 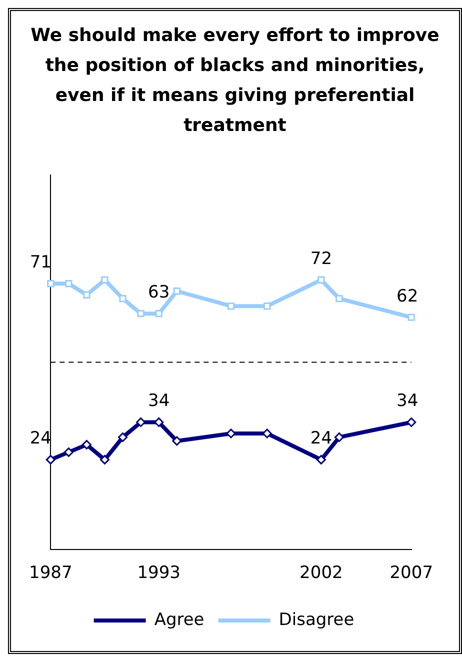 What do you see at coordinates (407, 296) in the screenshot?
I see `data-label: 62` at bounding box center [407, 296].